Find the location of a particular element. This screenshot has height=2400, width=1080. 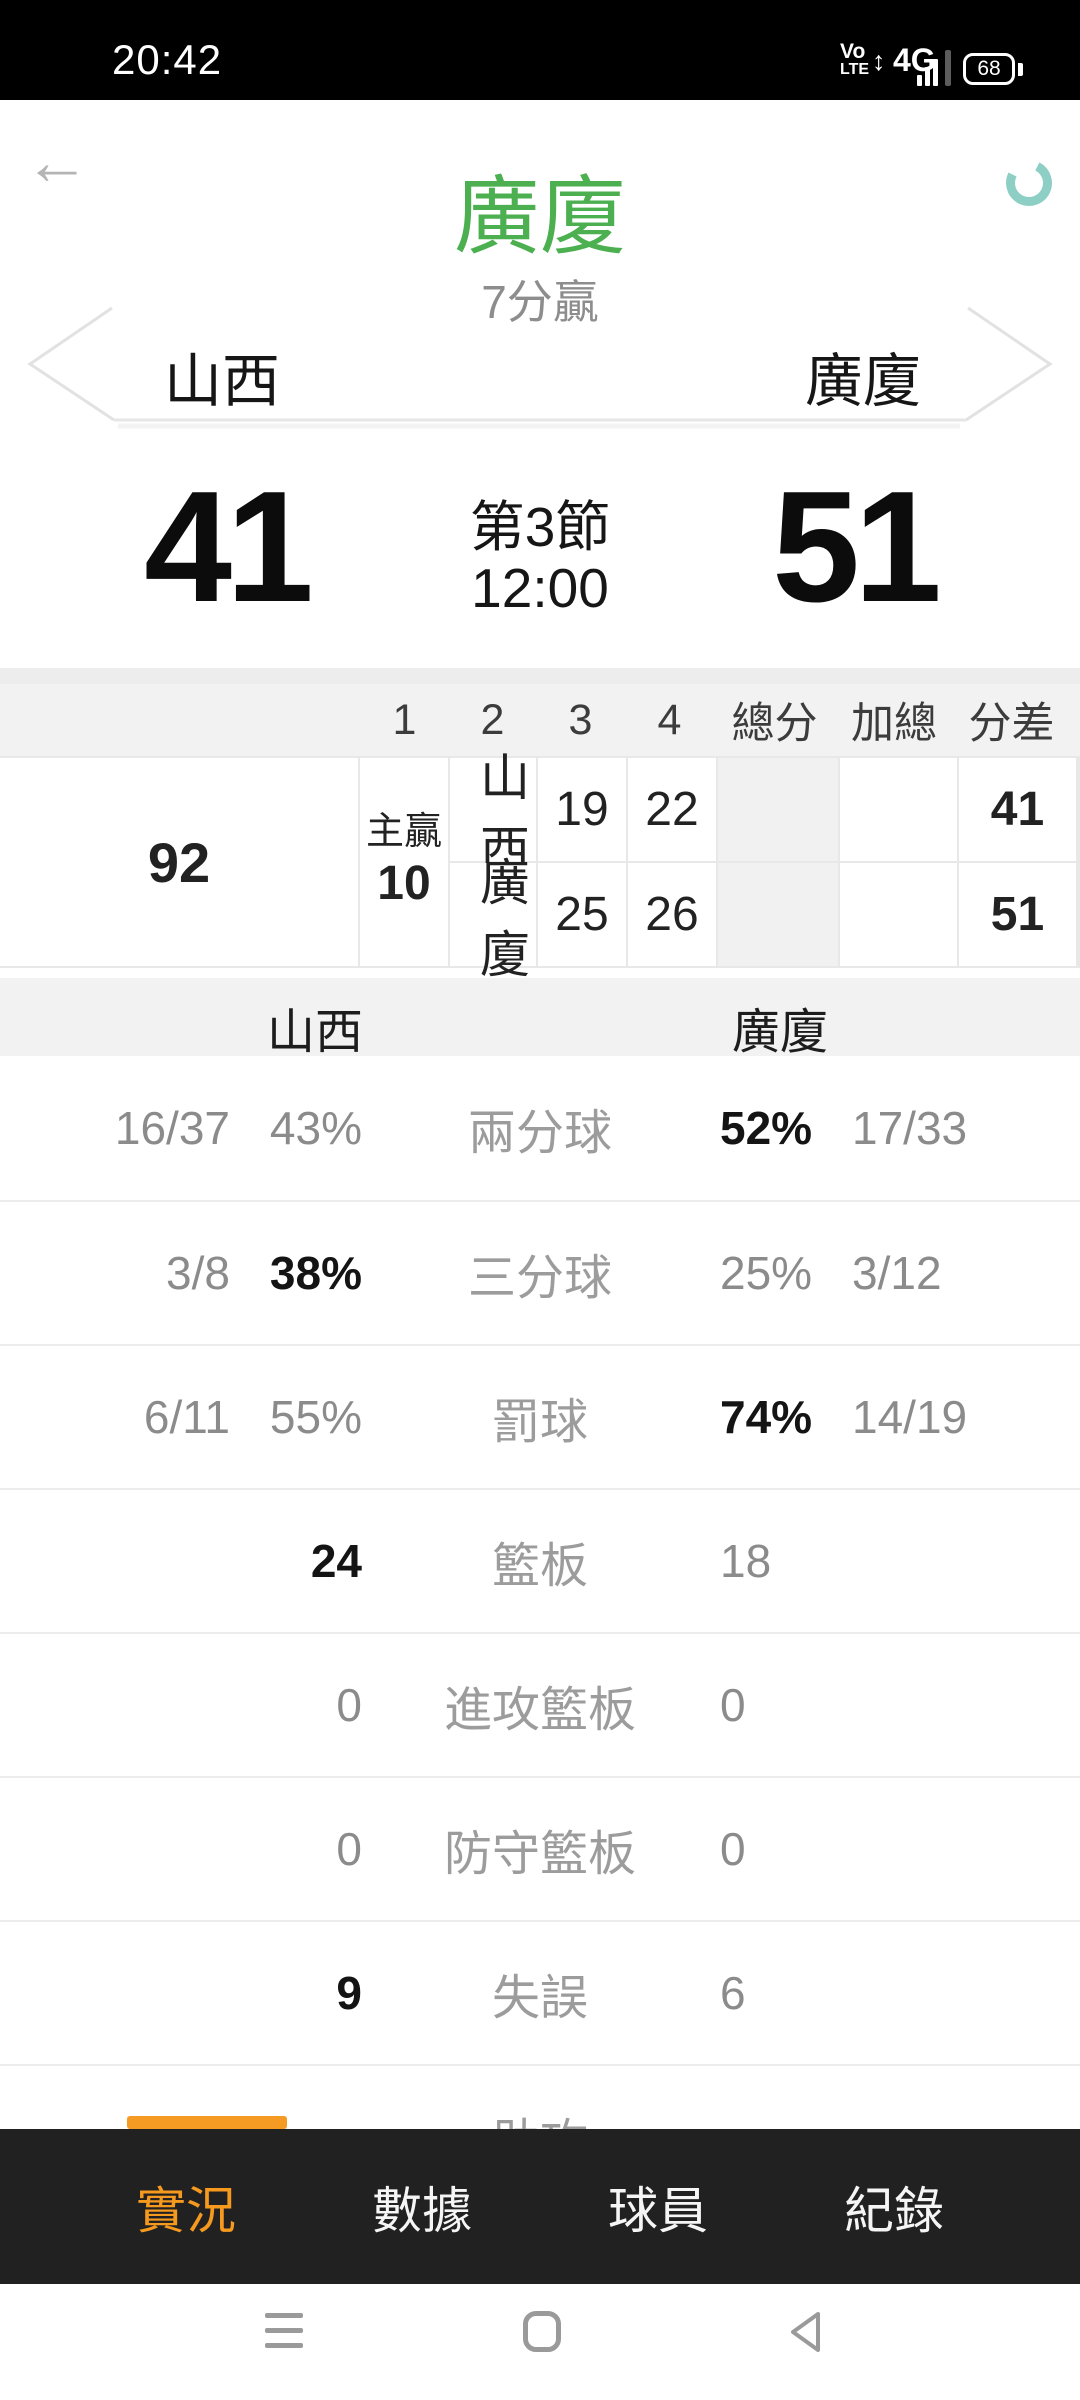

prediction-subtitle: 7分贏 is located at coordinates (540, 302).